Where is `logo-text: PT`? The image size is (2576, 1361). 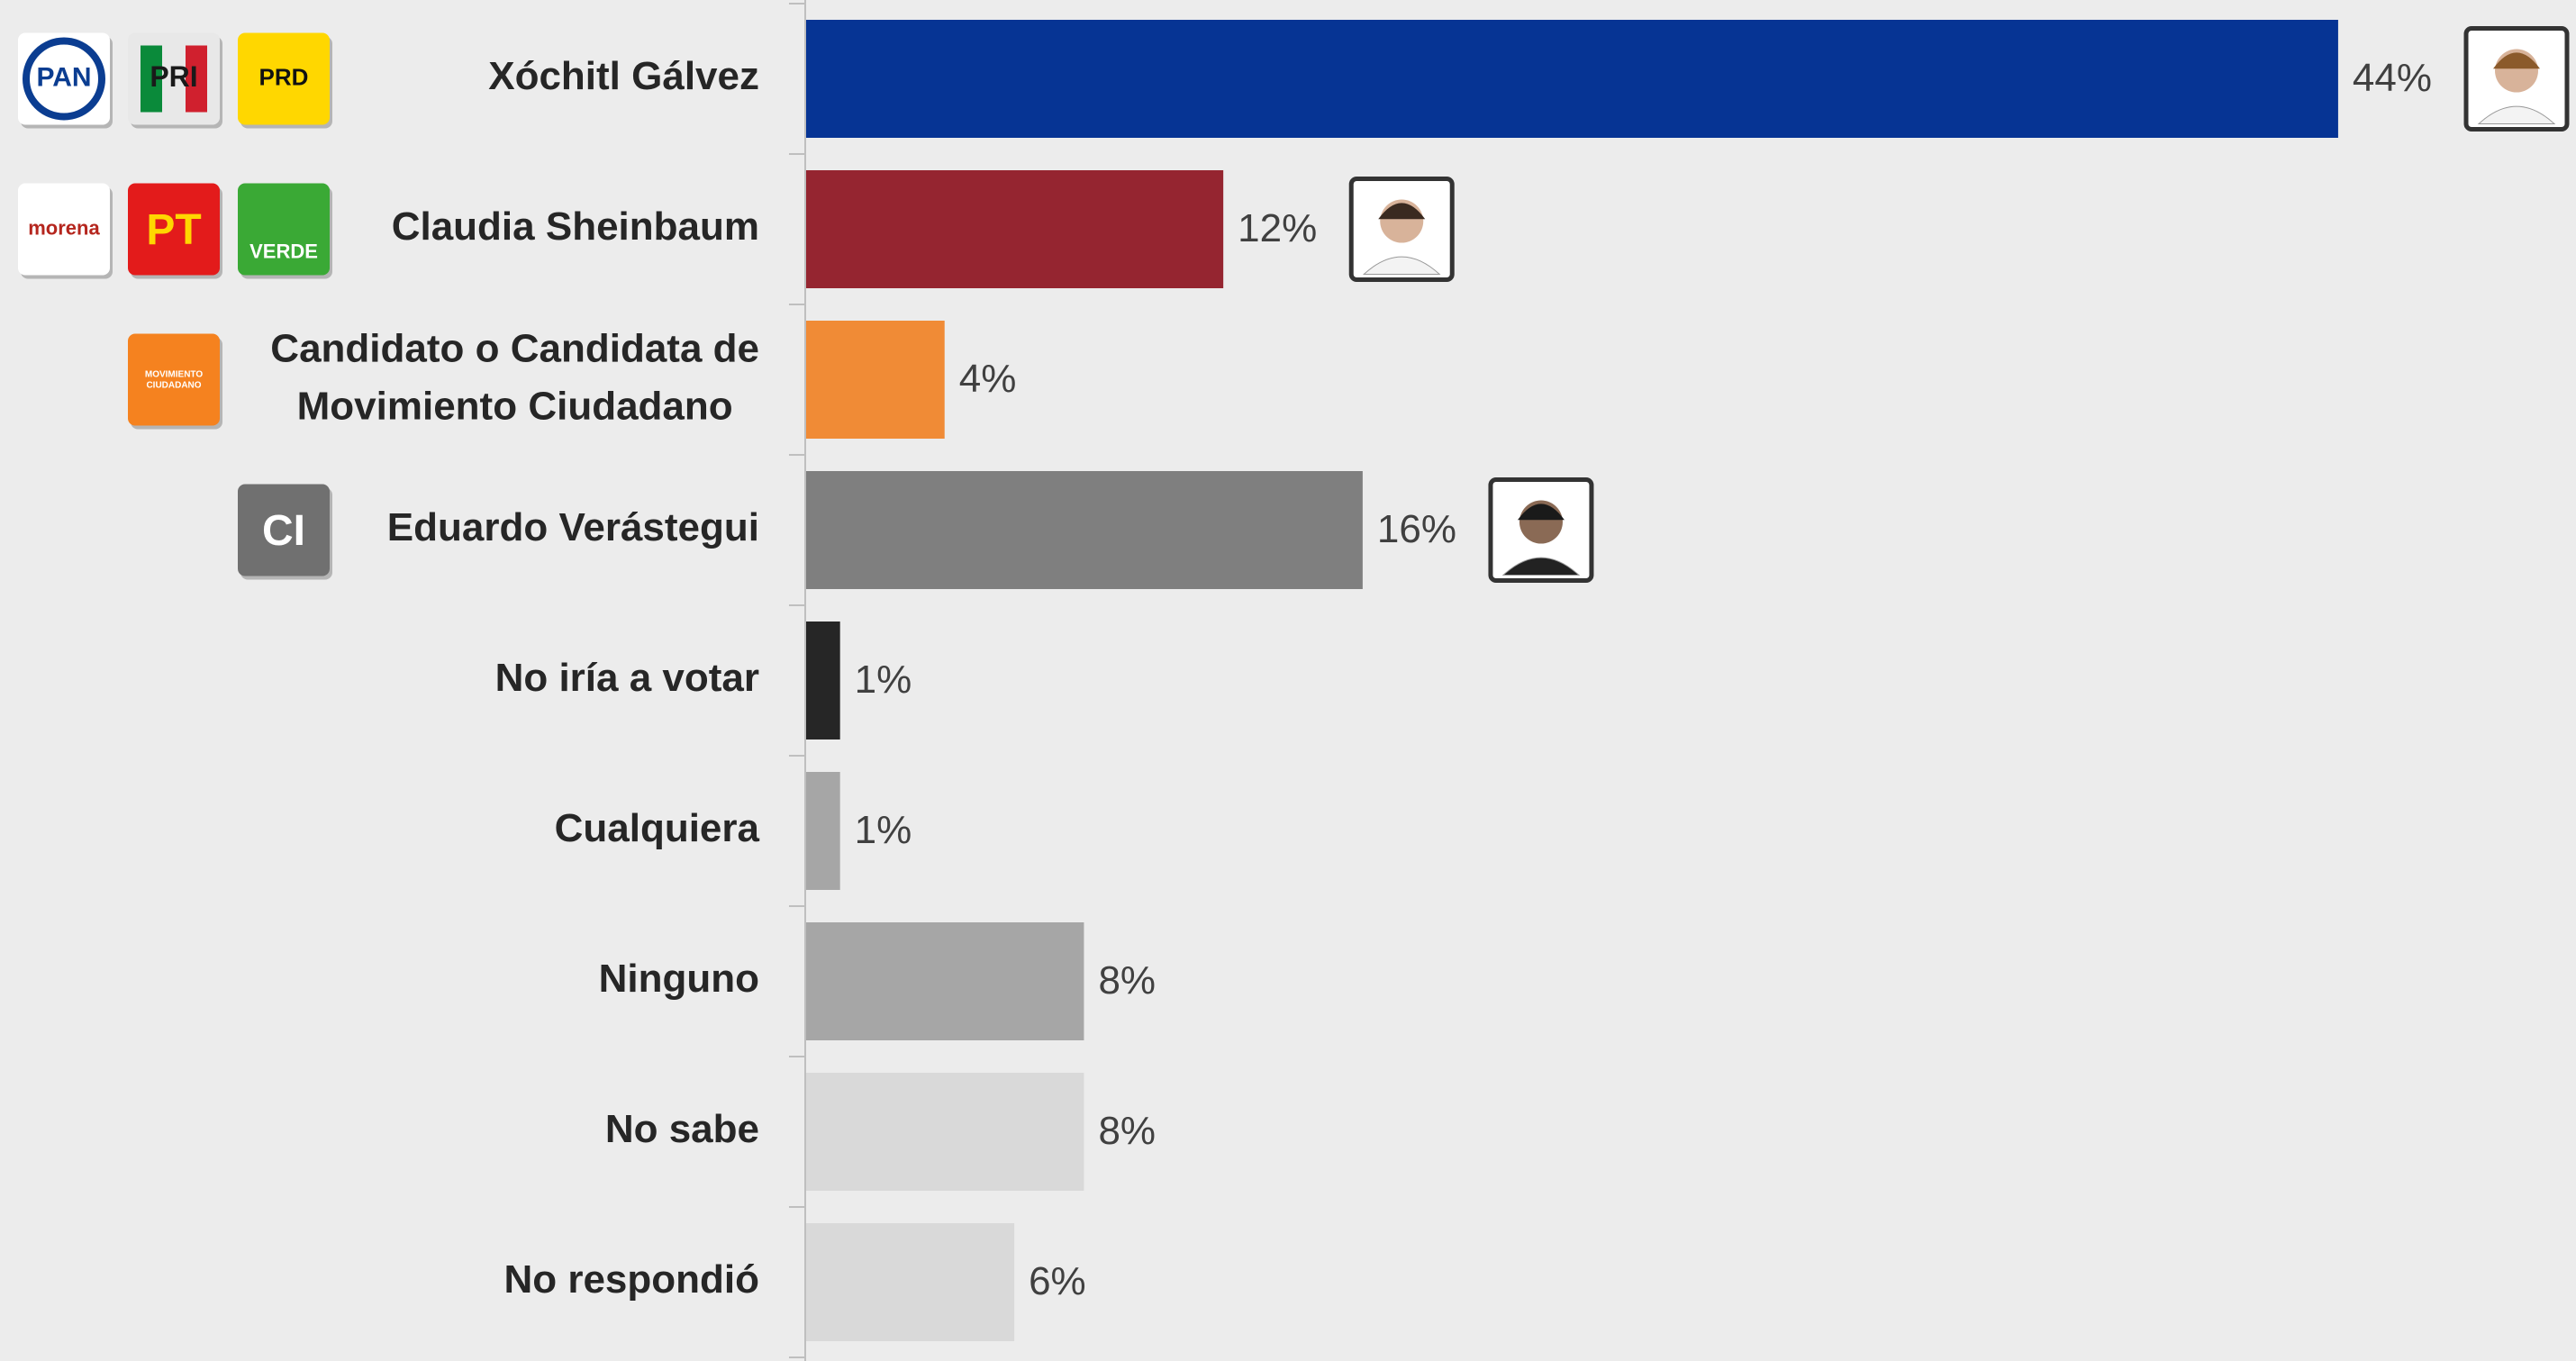 logo-text: PT is located at coordinates (173, 230).